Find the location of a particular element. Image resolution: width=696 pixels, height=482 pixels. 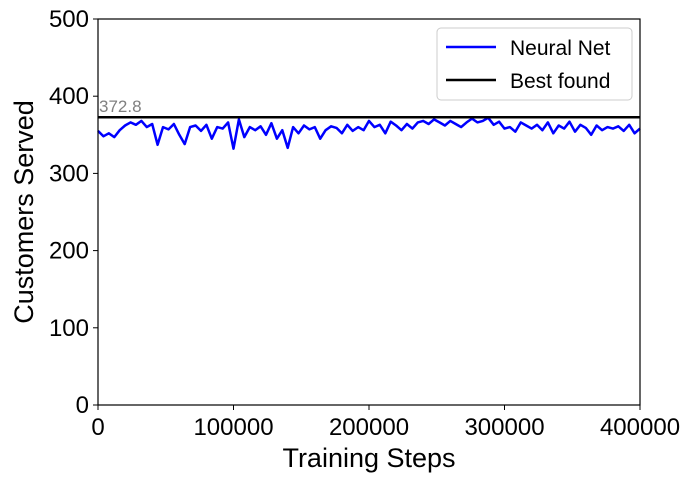

y-tick-label: 400 is located at coordinates (69, 96).